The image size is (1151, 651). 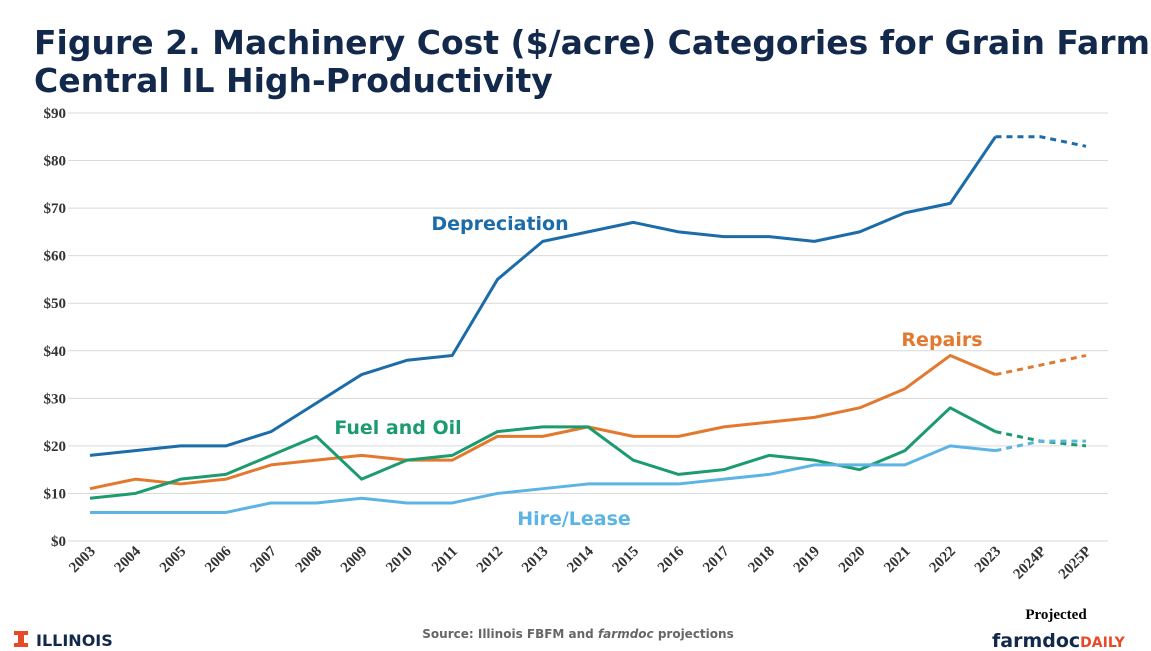 What do you see at coordinates (55, 257) in the screenshot?
I see `y-tick-label: $60` at bounding box center [55, 257].